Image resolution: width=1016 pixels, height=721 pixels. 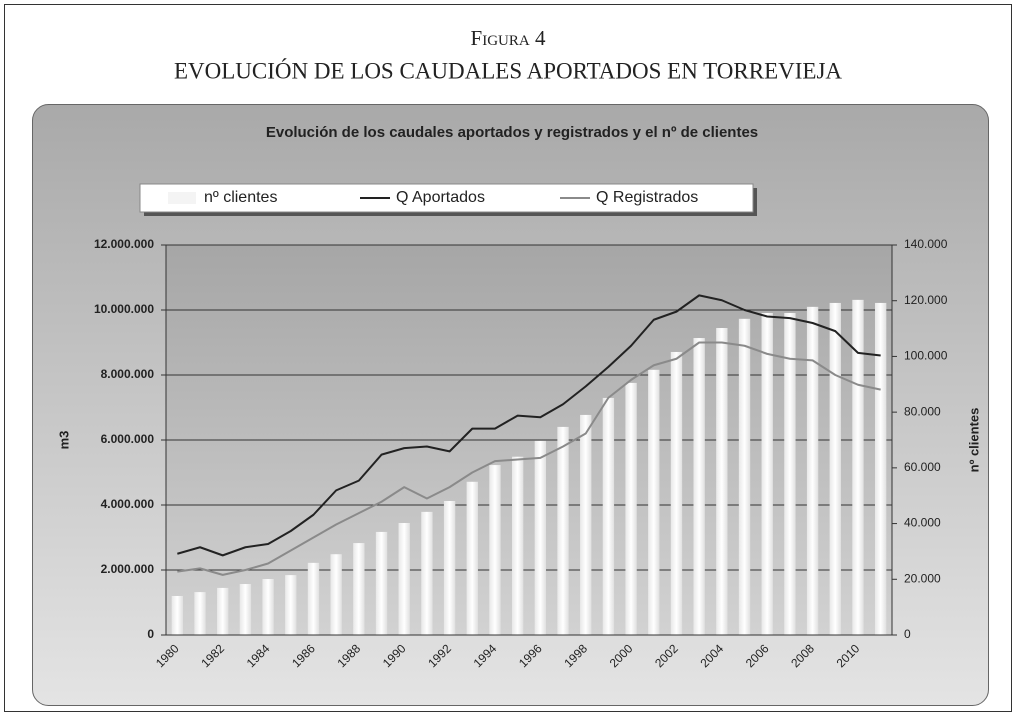 What do you see at coordinates (128, 569) in the screenshot?
I see `y-tick-label: 2.000.000` at bounding box center [128, 569].